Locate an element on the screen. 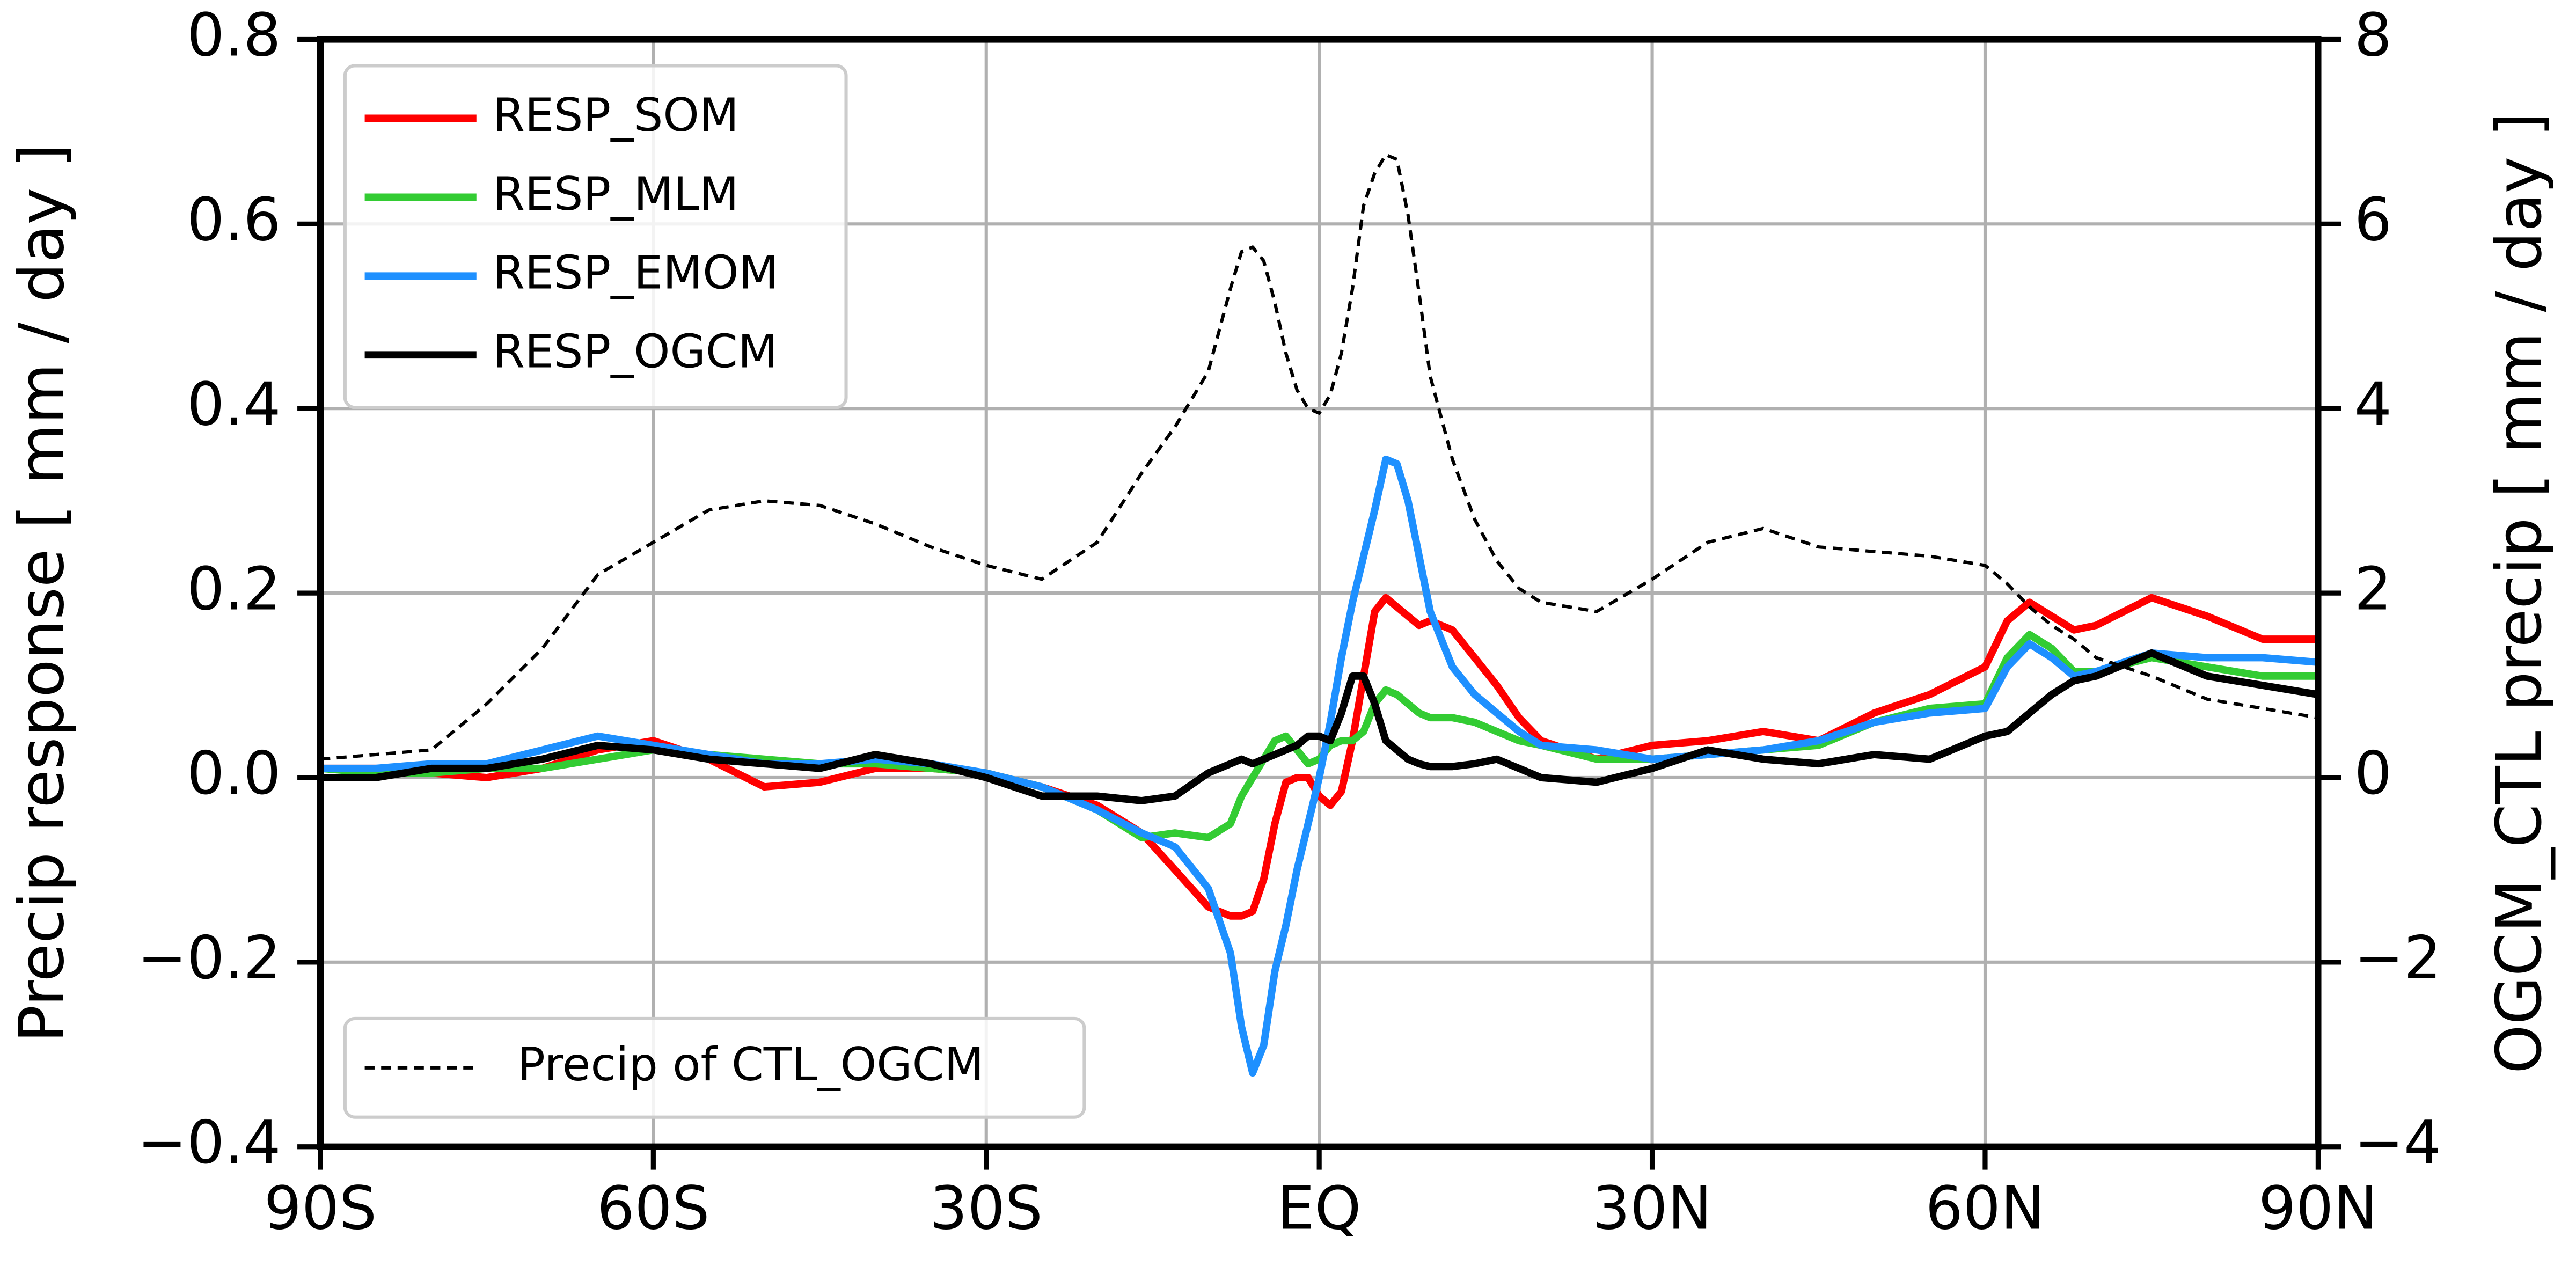  x-tick-label: 60N is located at coordinates (1985, 1208).